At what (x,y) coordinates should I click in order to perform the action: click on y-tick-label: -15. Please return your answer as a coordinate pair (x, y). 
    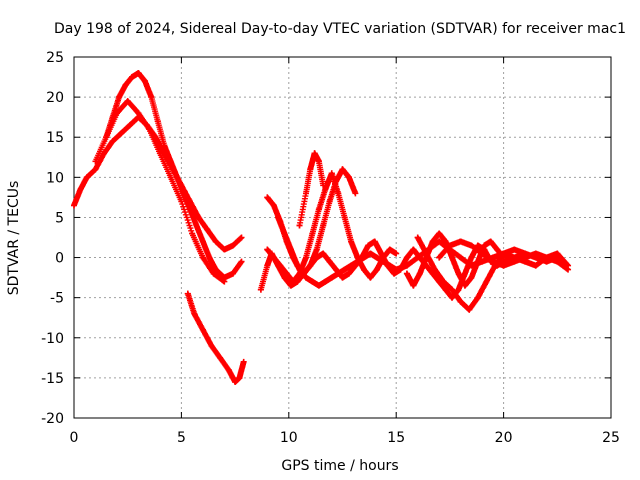
    Looking at the image, I should click on (52, 379).